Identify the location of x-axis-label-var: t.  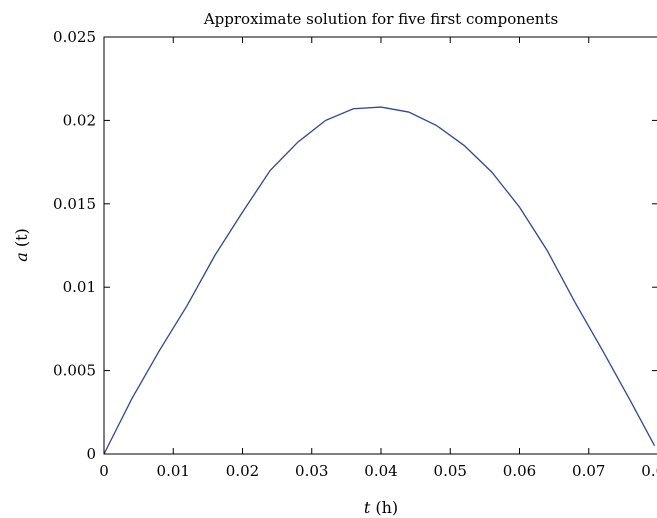
(367, 507).